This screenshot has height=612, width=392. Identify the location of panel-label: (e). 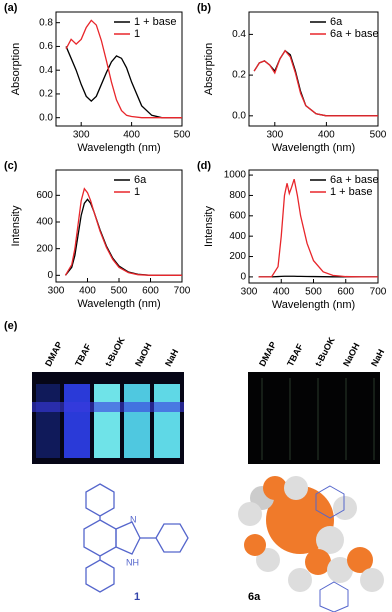
(11, 326).